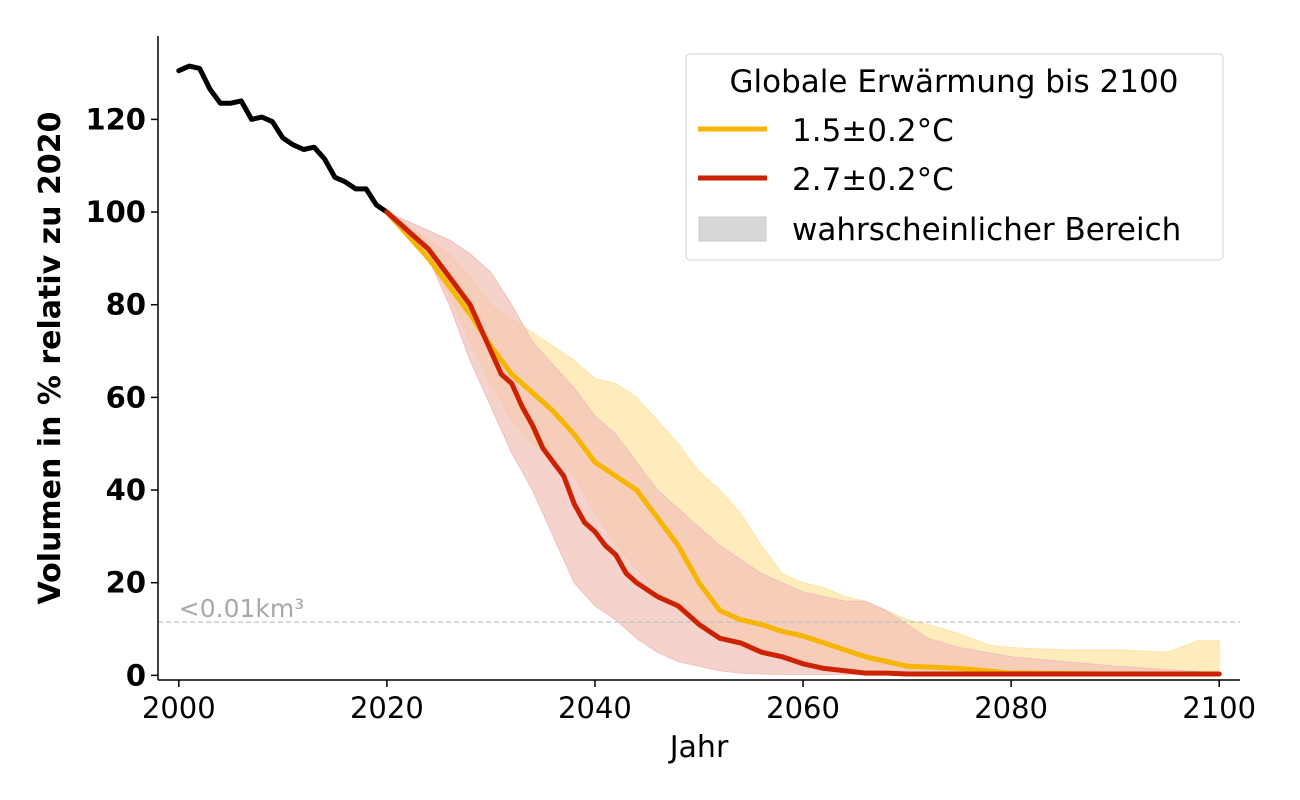 The height and width of the screenshot is (800, 1300). Describe the element at coordinates (986, 230) in the screenshot. I see `legend-label-range: wahrscheinlicher Bereich` at that location.